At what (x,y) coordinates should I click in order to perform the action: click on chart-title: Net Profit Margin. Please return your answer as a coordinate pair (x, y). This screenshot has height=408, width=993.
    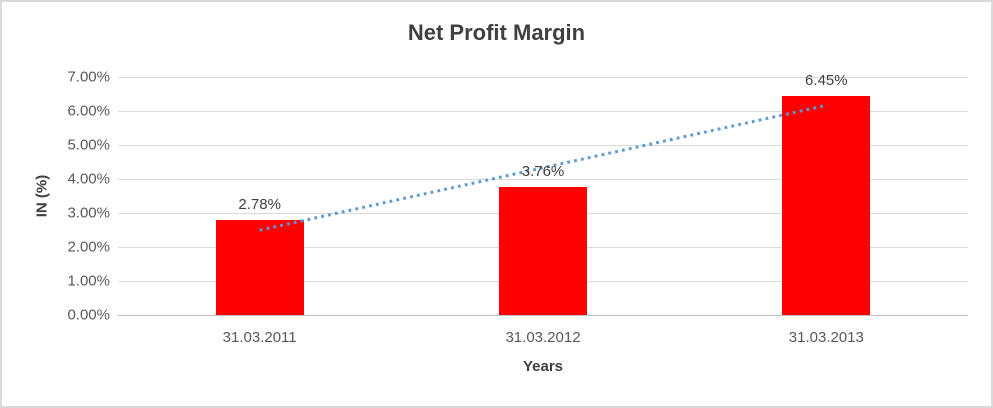
    Looking at the image, I should click on (496, 32).